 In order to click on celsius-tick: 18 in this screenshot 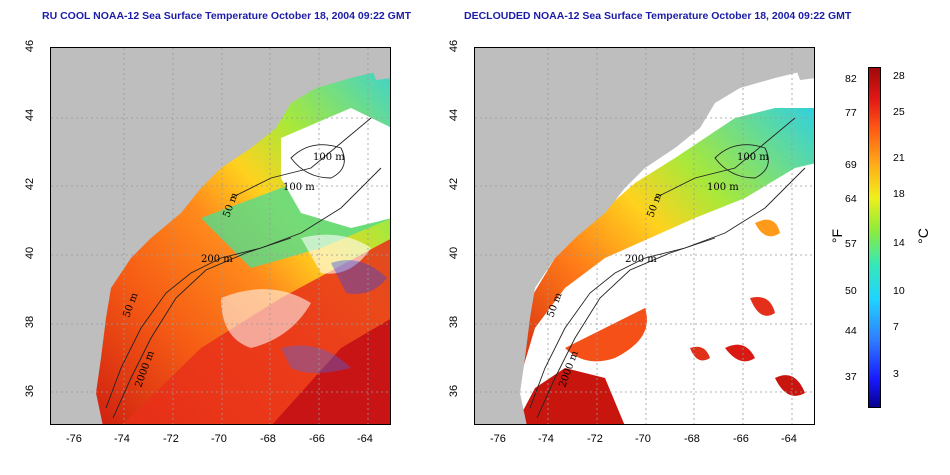, I will do `click(899, 194)`.